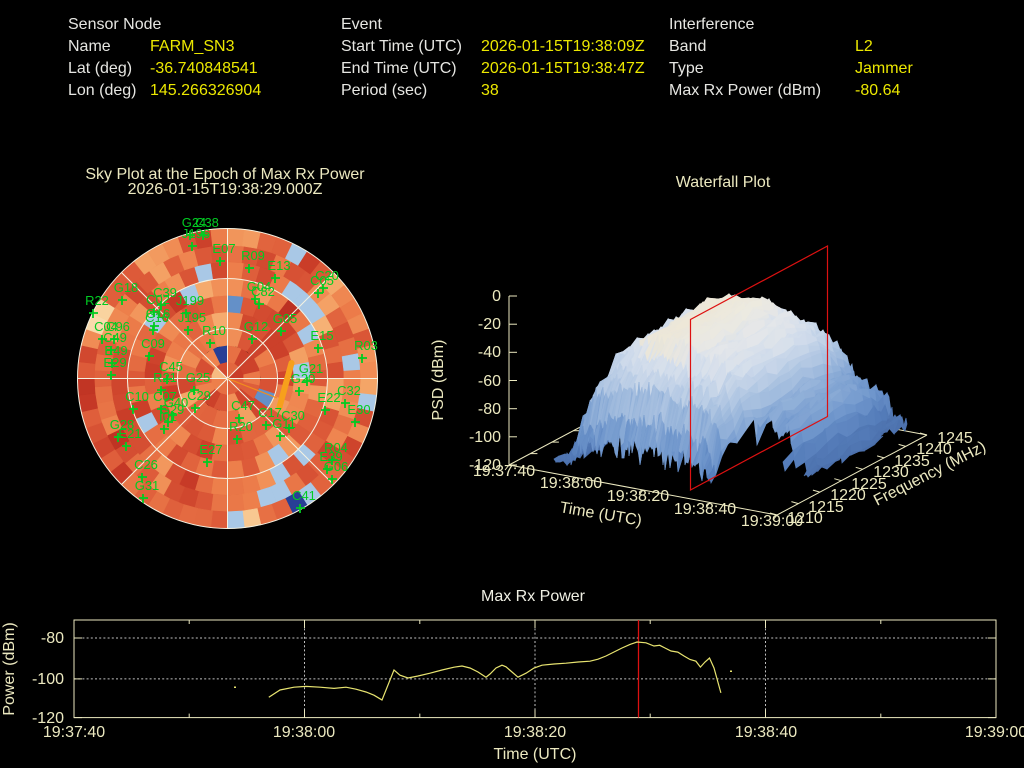 This screenshot has width=1024, height=768. I want to click on svg-text: I01, so click(168, 416).